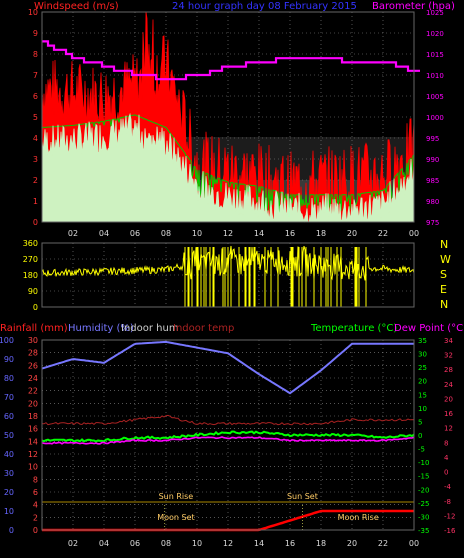  What do you see at coordinates (446, 443) in the screenshot?
I see `indoor-temp-tick-label: 8` at bounding box center [446, 443].